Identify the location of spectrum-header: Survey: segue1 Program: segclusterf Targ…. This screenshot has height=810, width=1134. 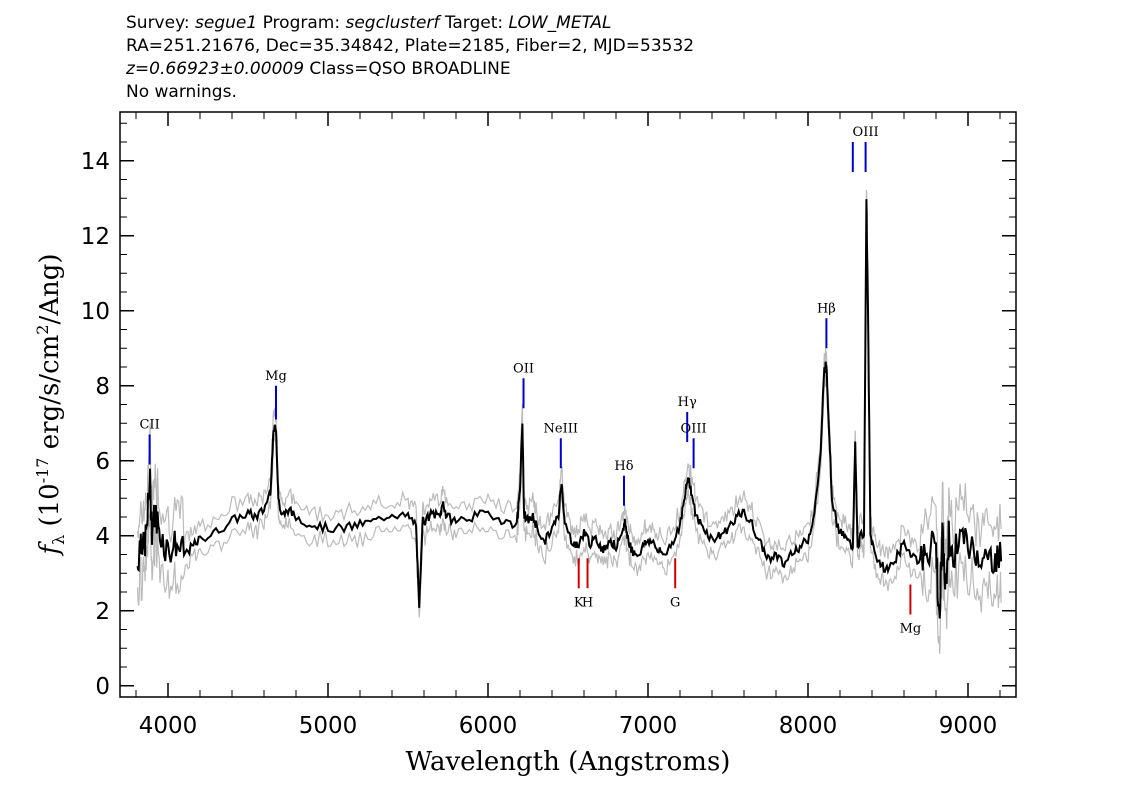
(410, 58).